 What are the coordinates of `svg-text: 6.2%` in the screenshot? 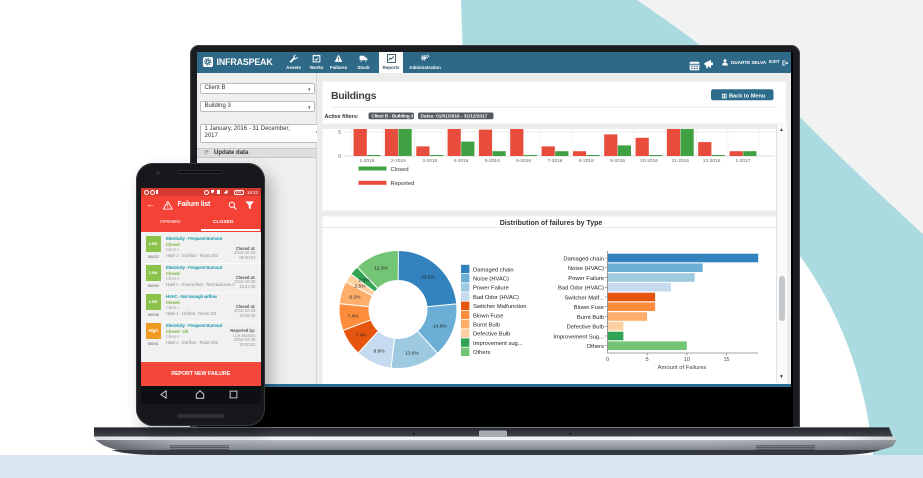 It's located at (356, 297).